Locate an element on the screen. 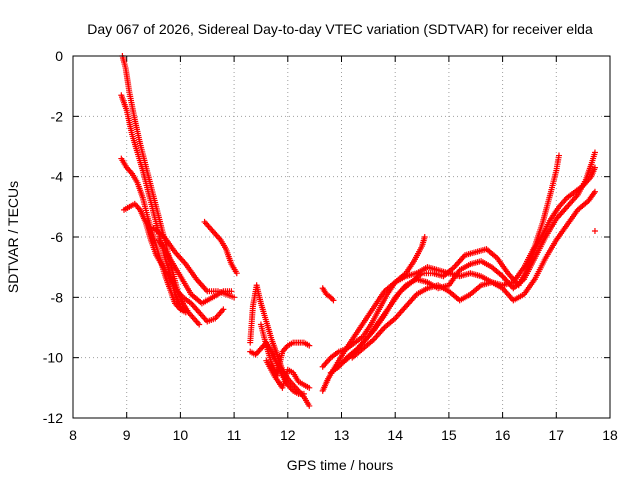 The width and height of the screenshot is (640, 480). y-tick-label: -12 is located at coordinates (53, 418).